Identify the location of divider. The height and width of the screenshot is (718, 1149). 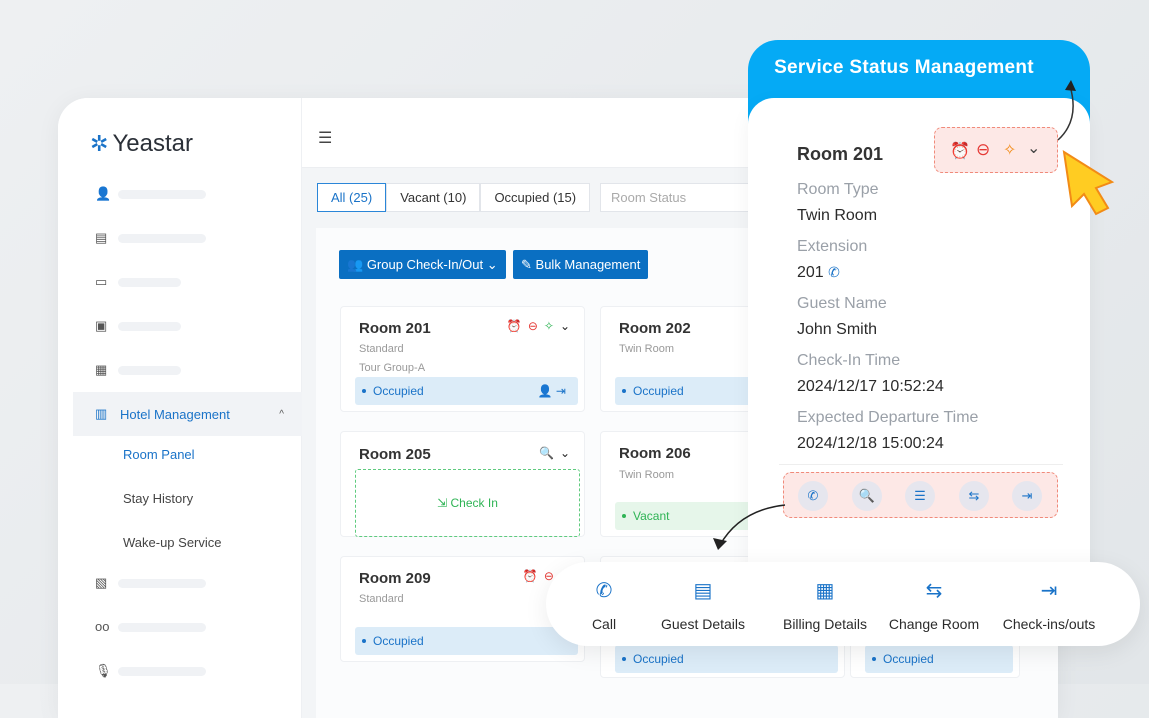
(921, 464).